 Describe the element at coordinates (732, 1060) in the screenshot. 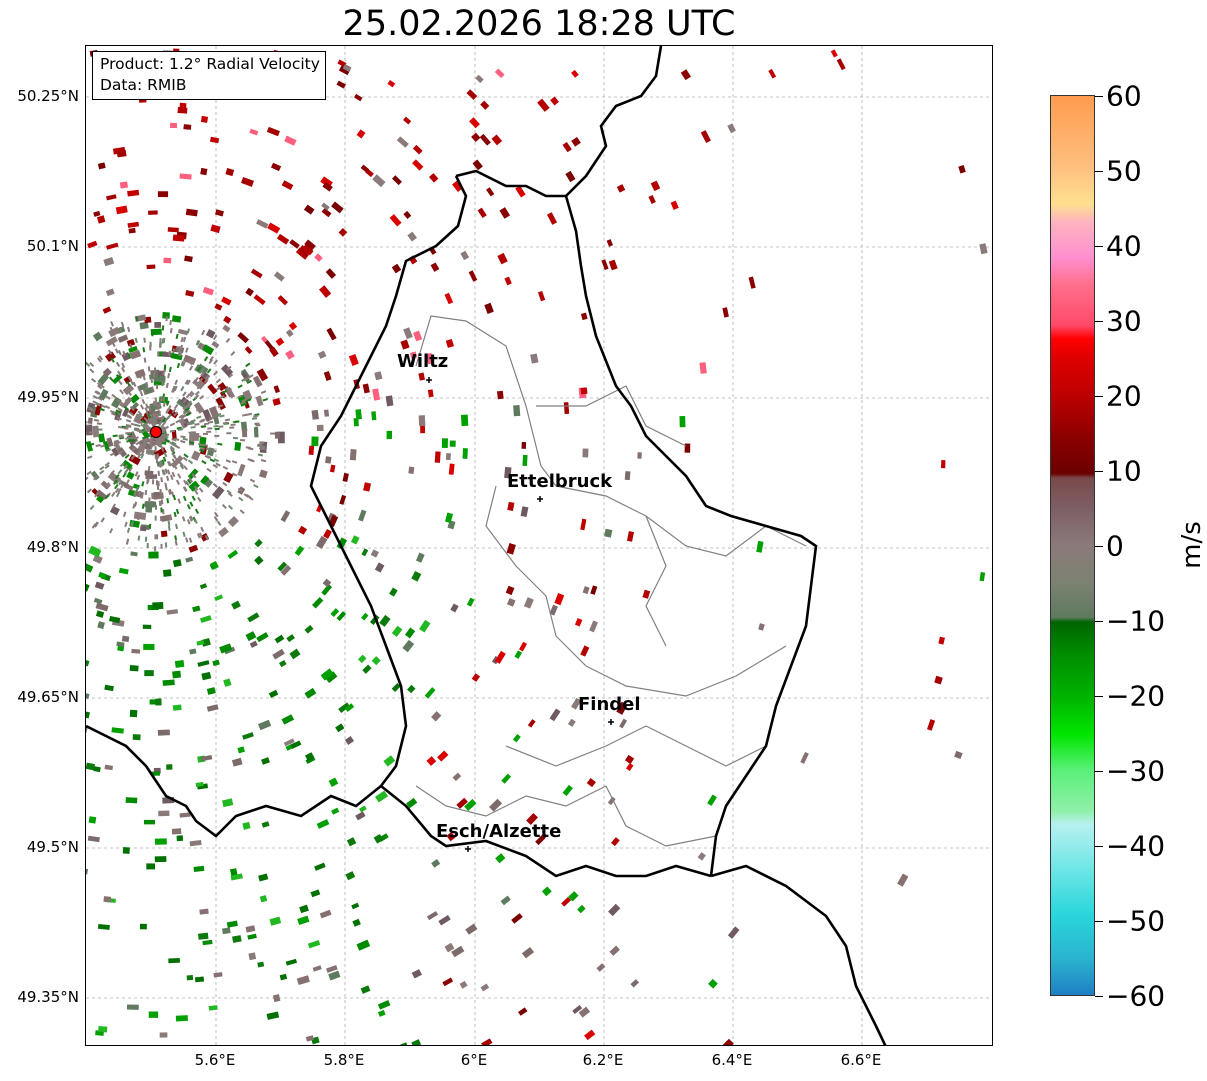

I see `x-tick-label: 6.4°E` at that location.